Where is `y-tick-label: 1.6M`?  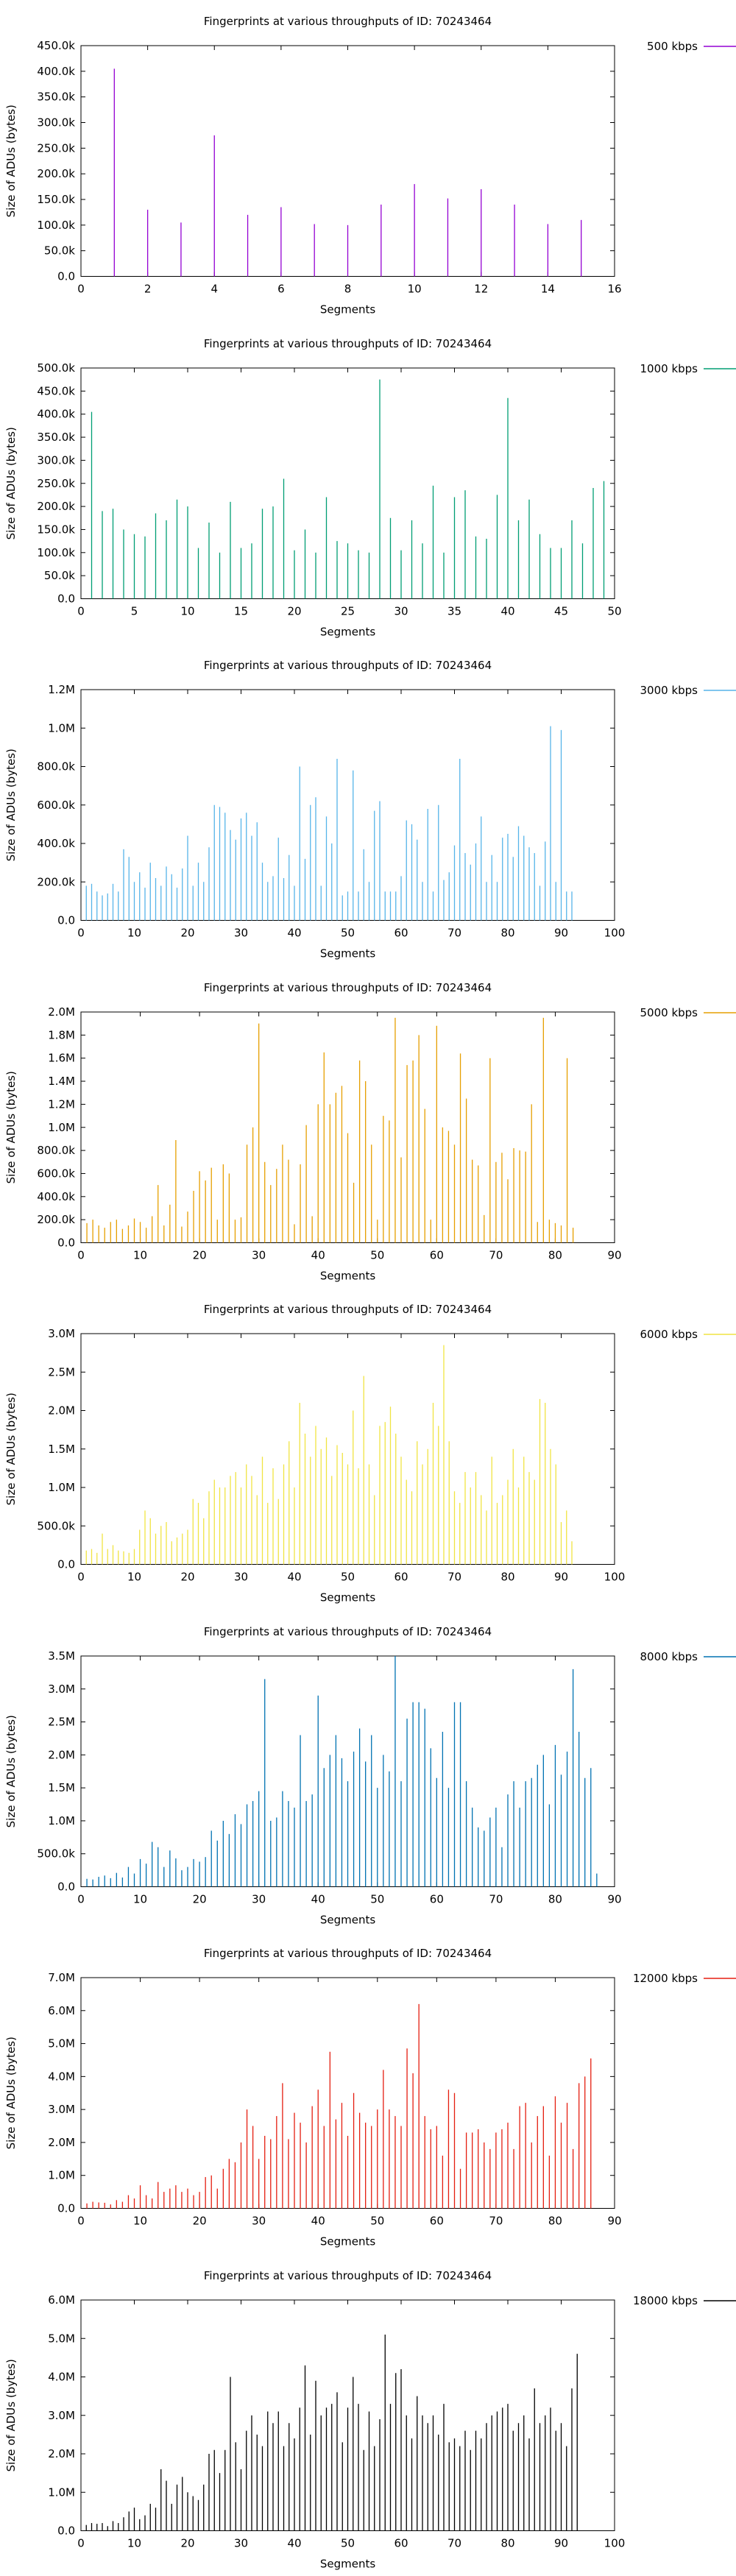 y-tick-label: 1.6M is located at coordinates (61, 1057).